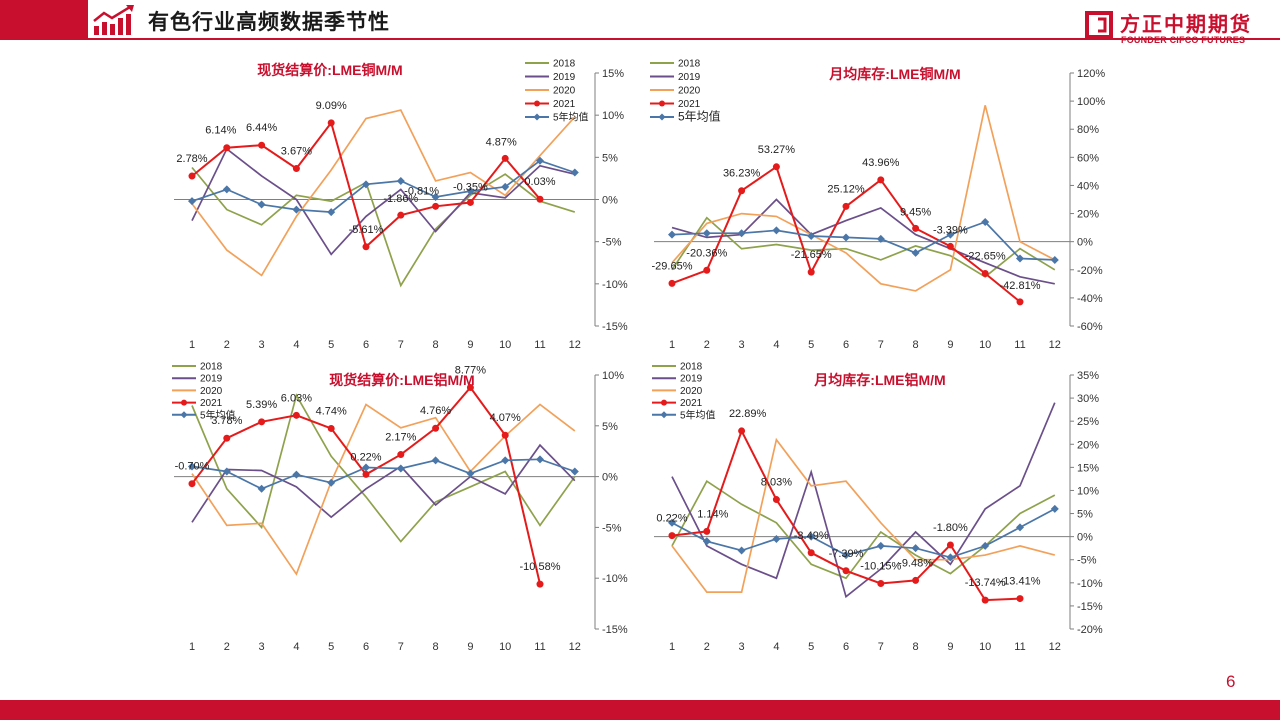 Image resolution: width=1280 pixels, height=720 pixels. I want to click on x-tick-label: 4, so click(296, 647).